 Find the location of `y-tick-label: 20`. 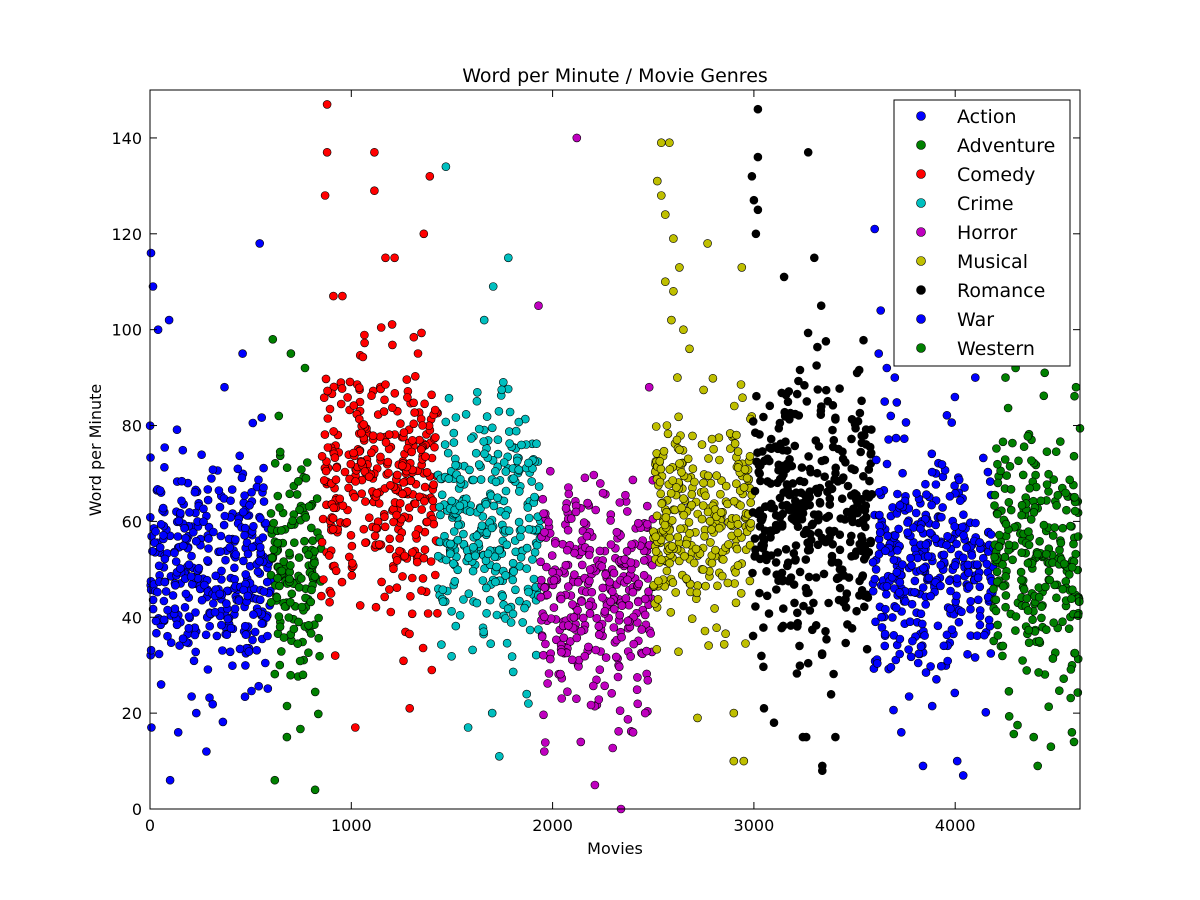

y-tick-label: 20 is located at coordinates (132, 713).